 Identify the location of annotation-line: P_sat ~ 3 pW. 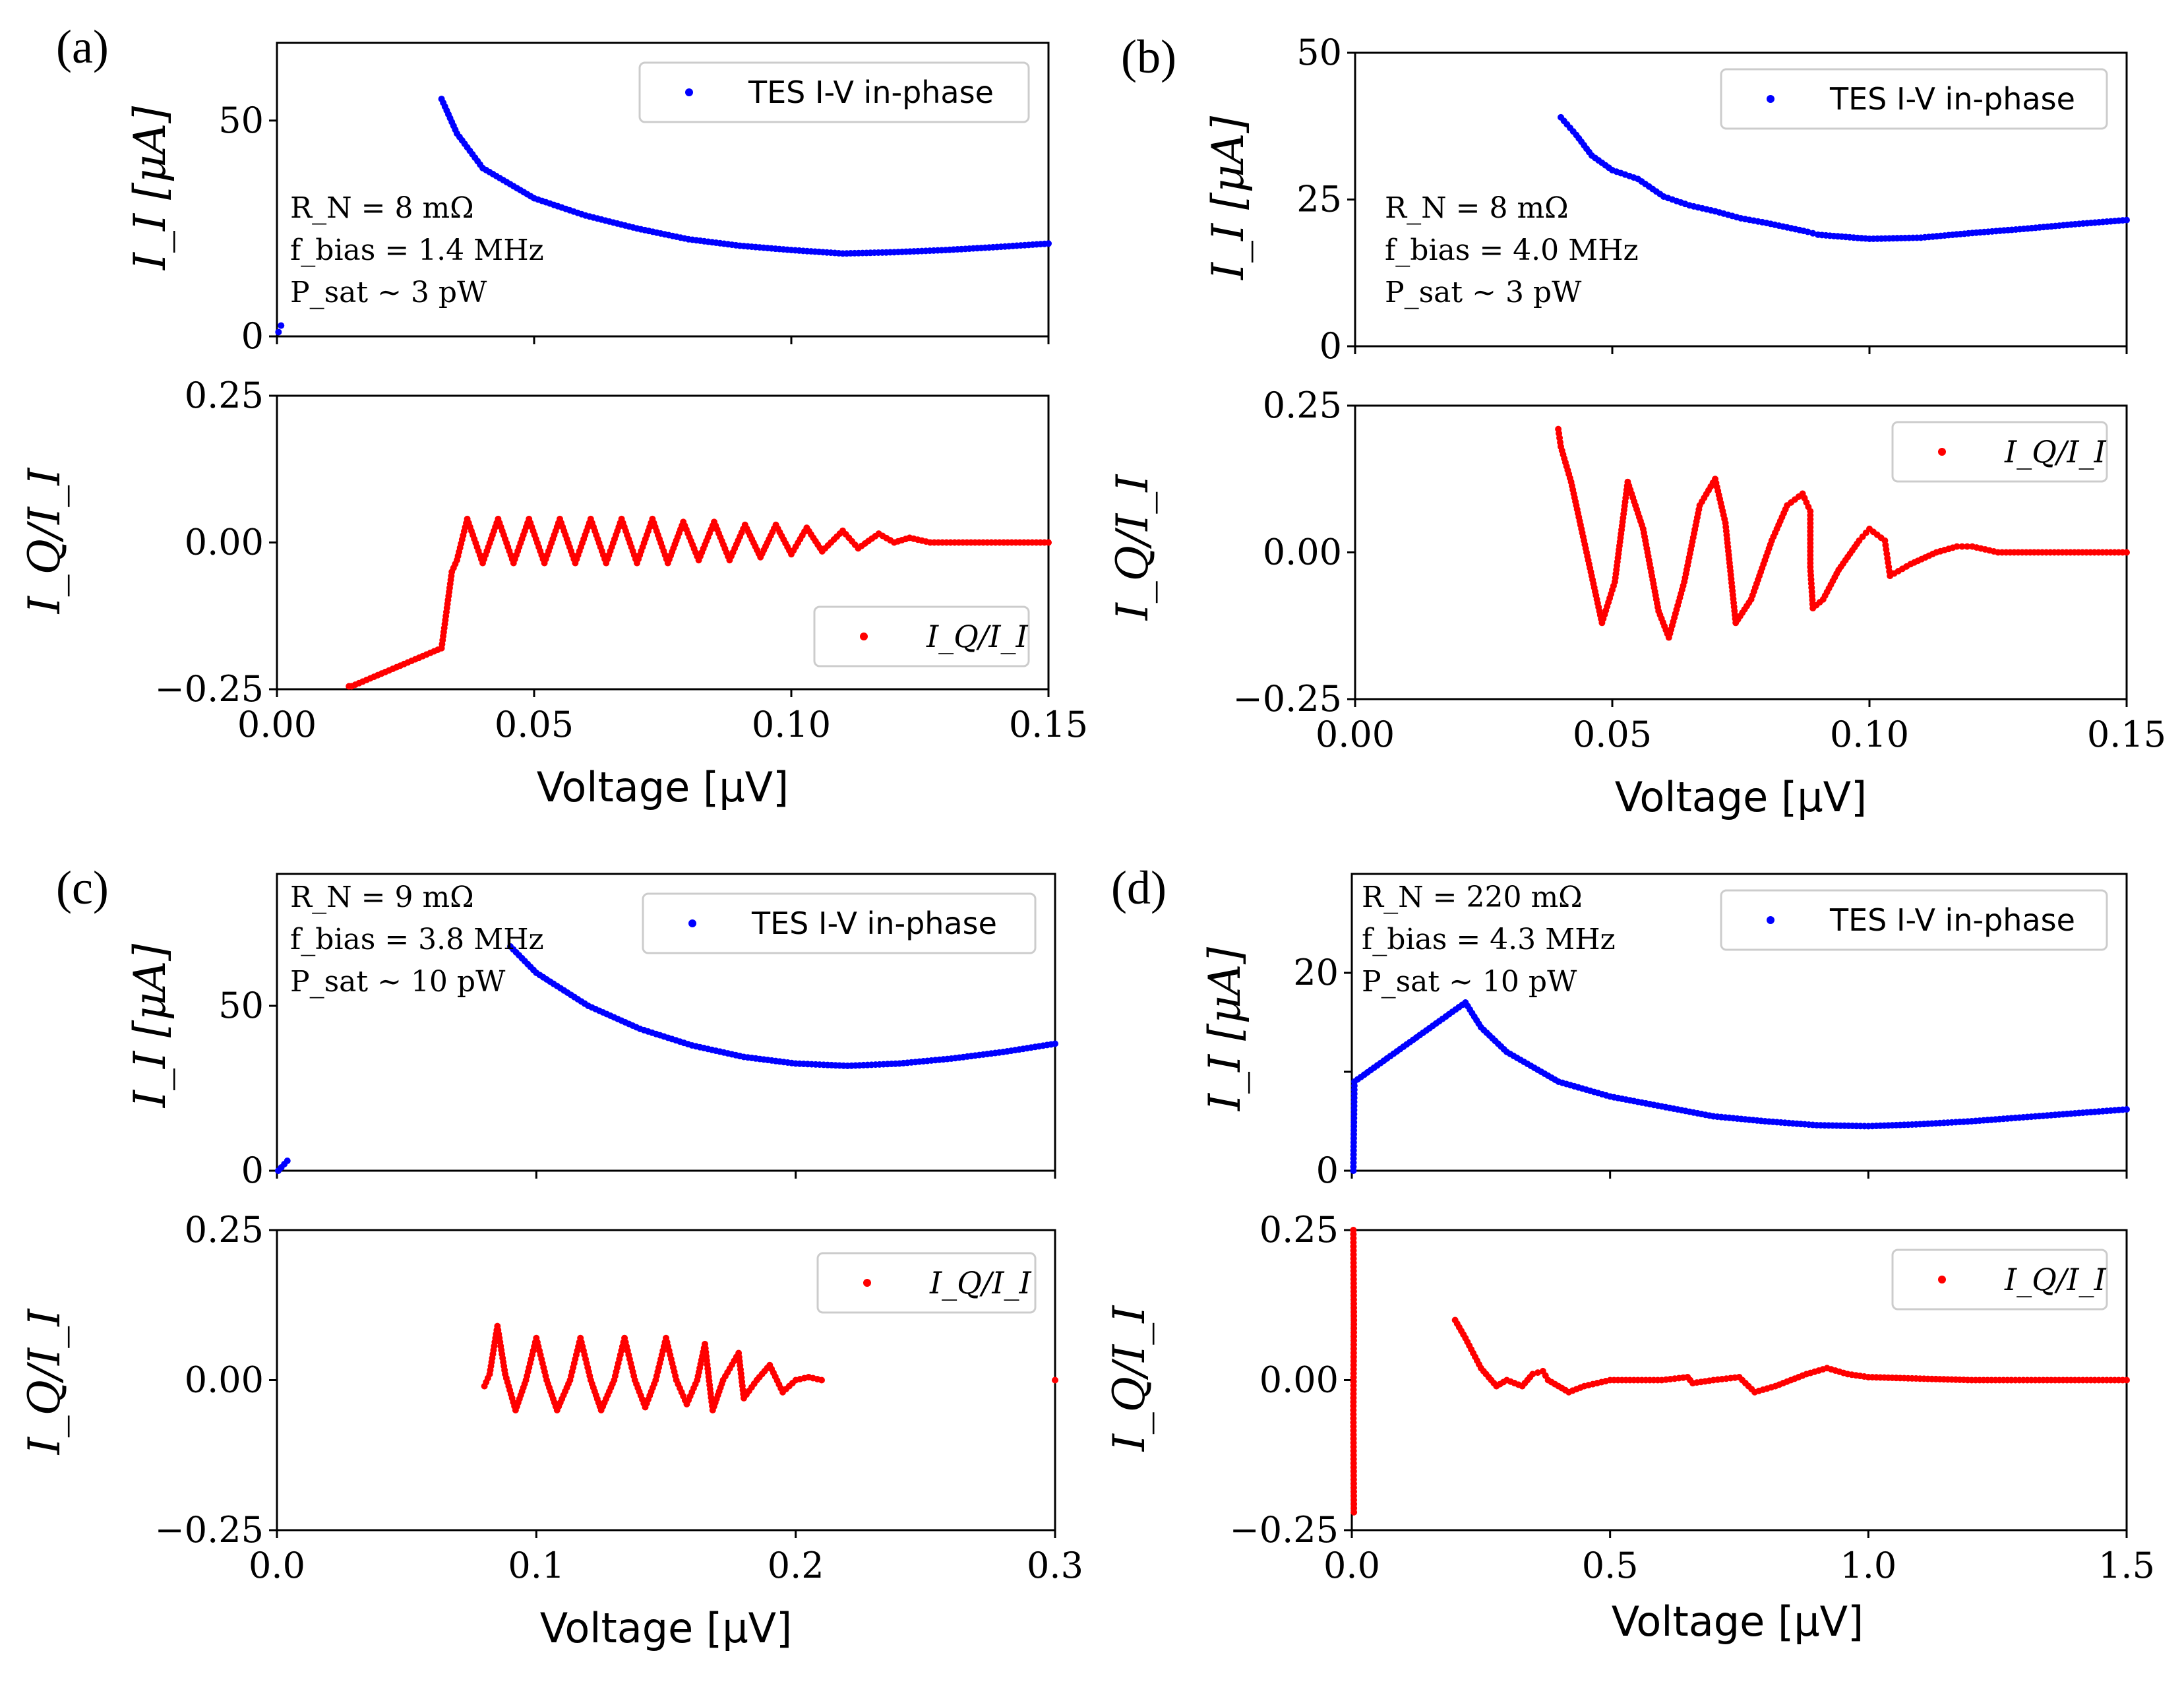
(1483, 292).